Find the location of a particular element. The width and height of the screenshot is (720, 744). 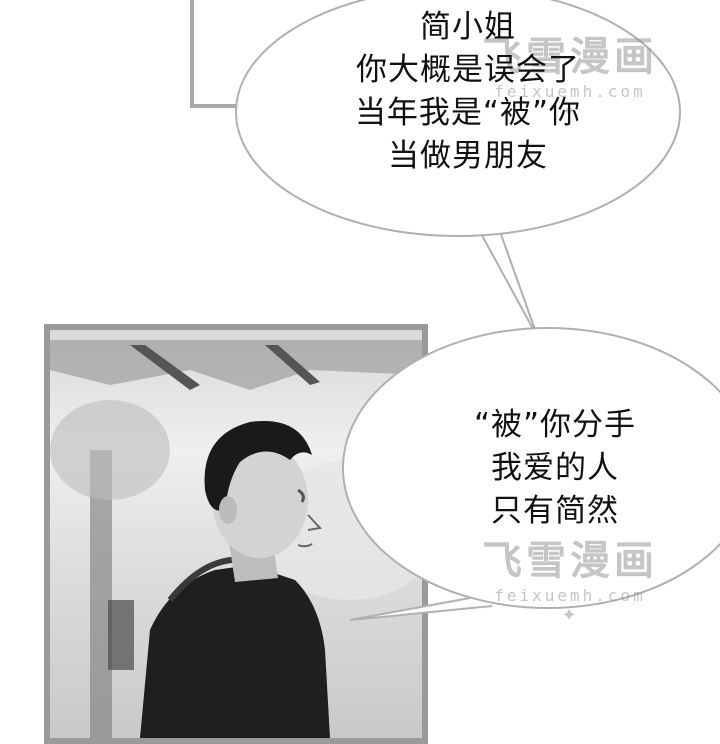

watermark-bottom: 飞雪漫画 feixuemh.com ✦ is located at coordinates (570, 577).